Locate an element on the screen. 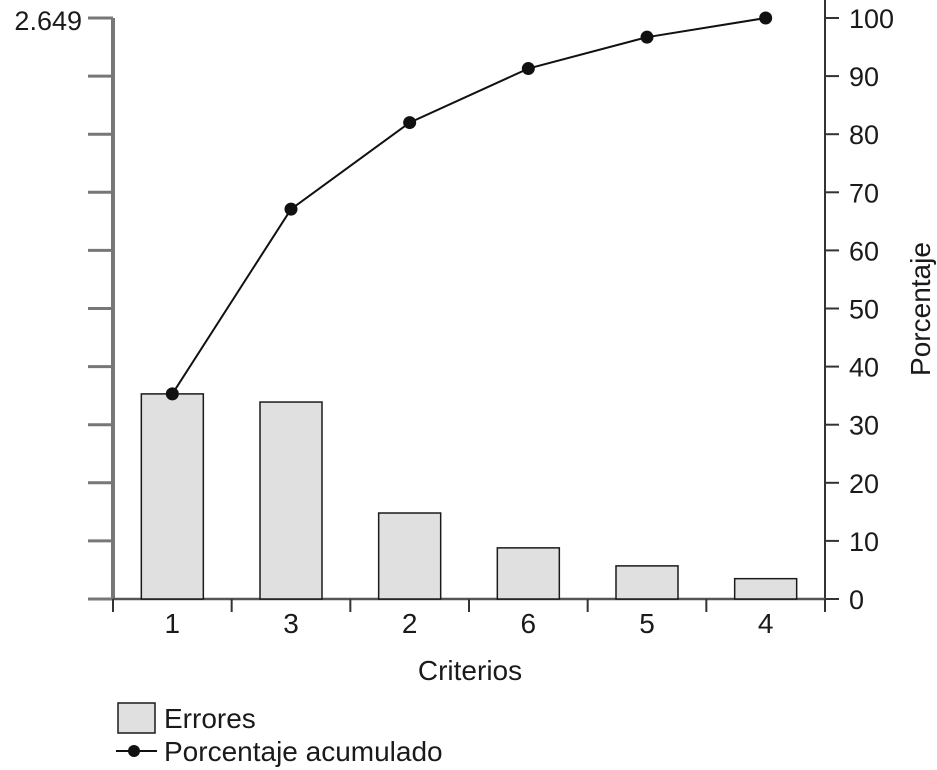 The image size is (937, 770). legend-swatch-errores is located at coordinates (136, 718).